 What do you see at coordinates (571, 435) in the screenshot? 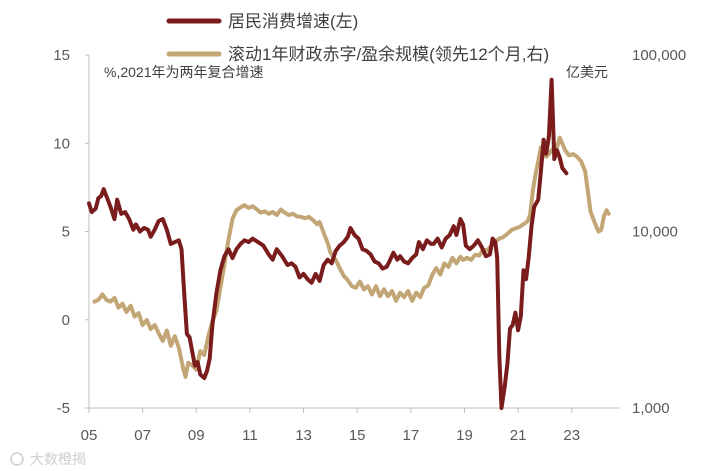
I see `x-tick-label: 23` at bounding box center [571, 435].